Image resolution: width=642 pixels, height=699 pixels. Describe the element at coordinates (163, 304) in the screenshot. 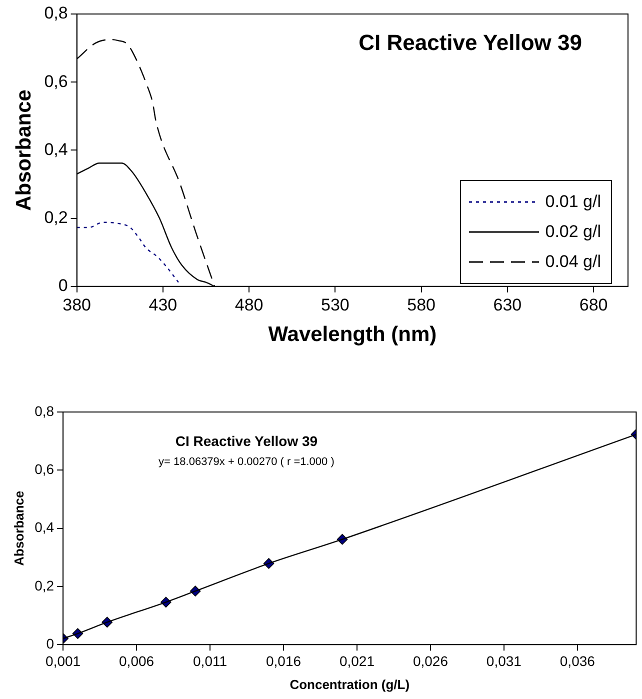

I see `x-tick-label: 430` at that location.